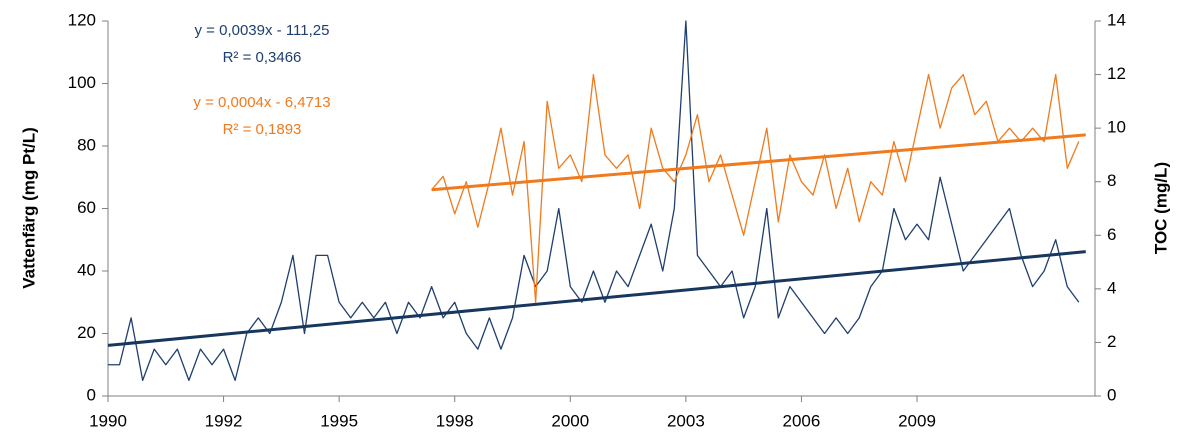 The height and width of the screenshot is (446, 1184). Describe the element at coordinates (262, 30) in the screenshot. I see `annotation: y = 0,0039x - 111,25` at that location.